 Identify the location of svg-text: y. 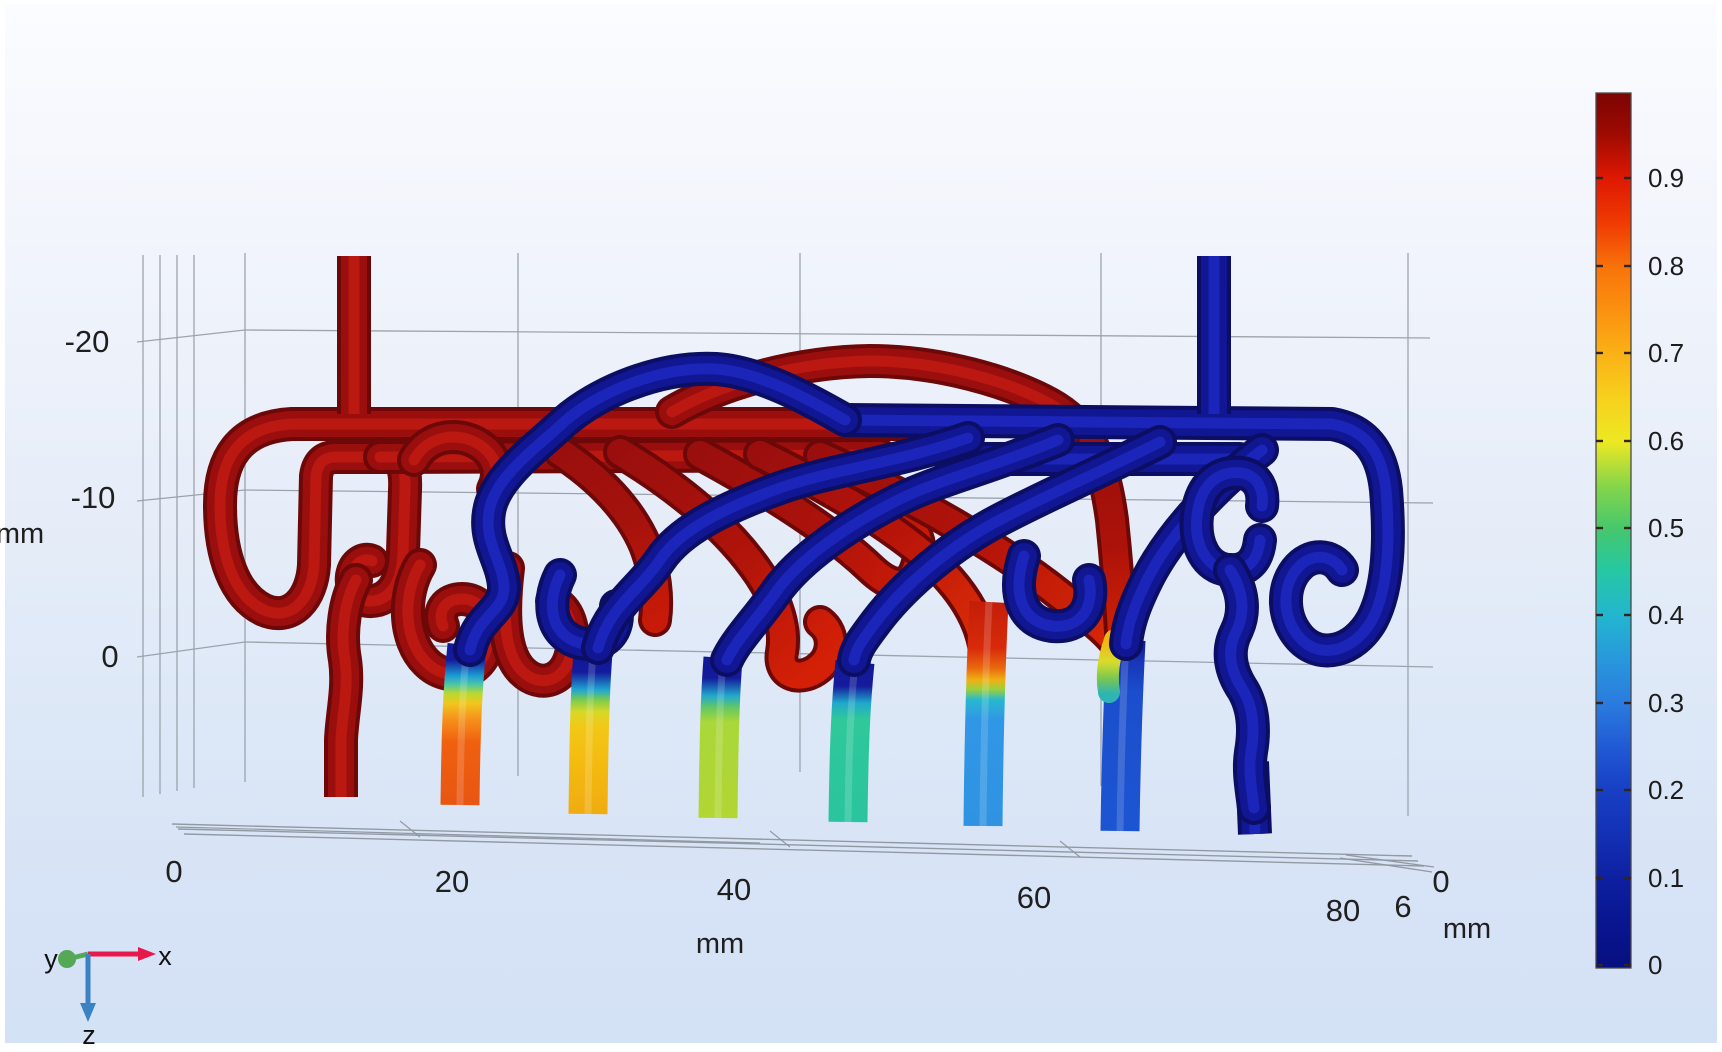
(51, 959).